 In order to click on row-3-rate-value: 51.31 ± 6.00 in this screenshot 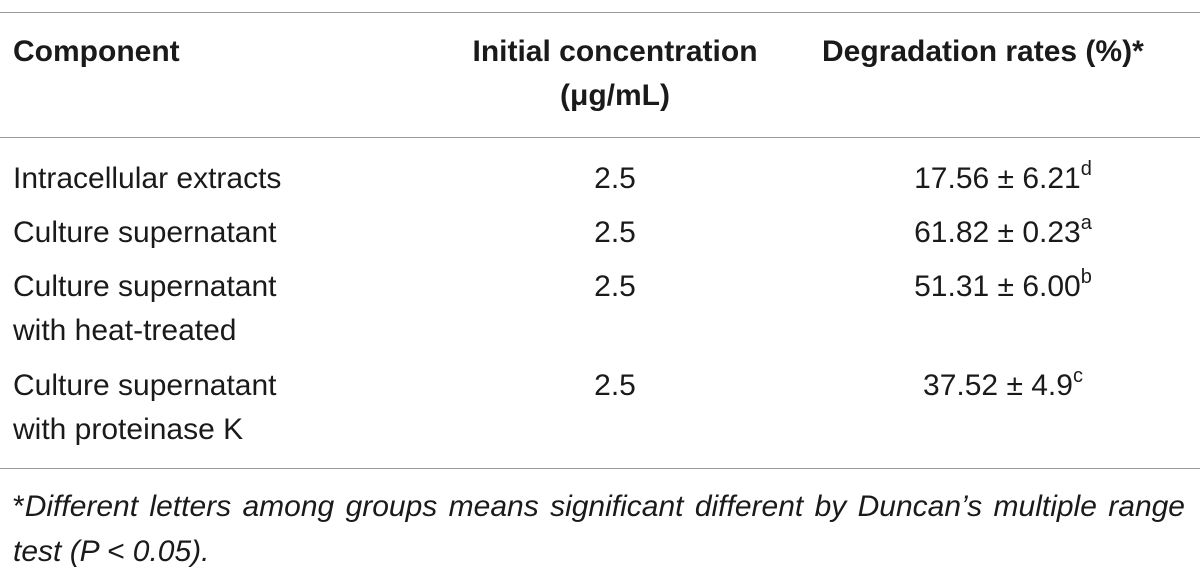, I will do `click(997, 286)`.